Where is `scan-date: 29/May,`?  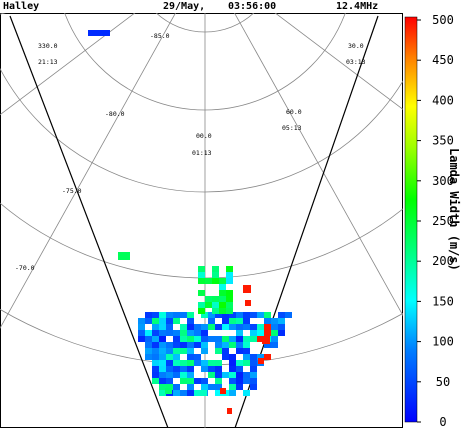 scan-date: 29/May, is located at coordinates (184, 6).